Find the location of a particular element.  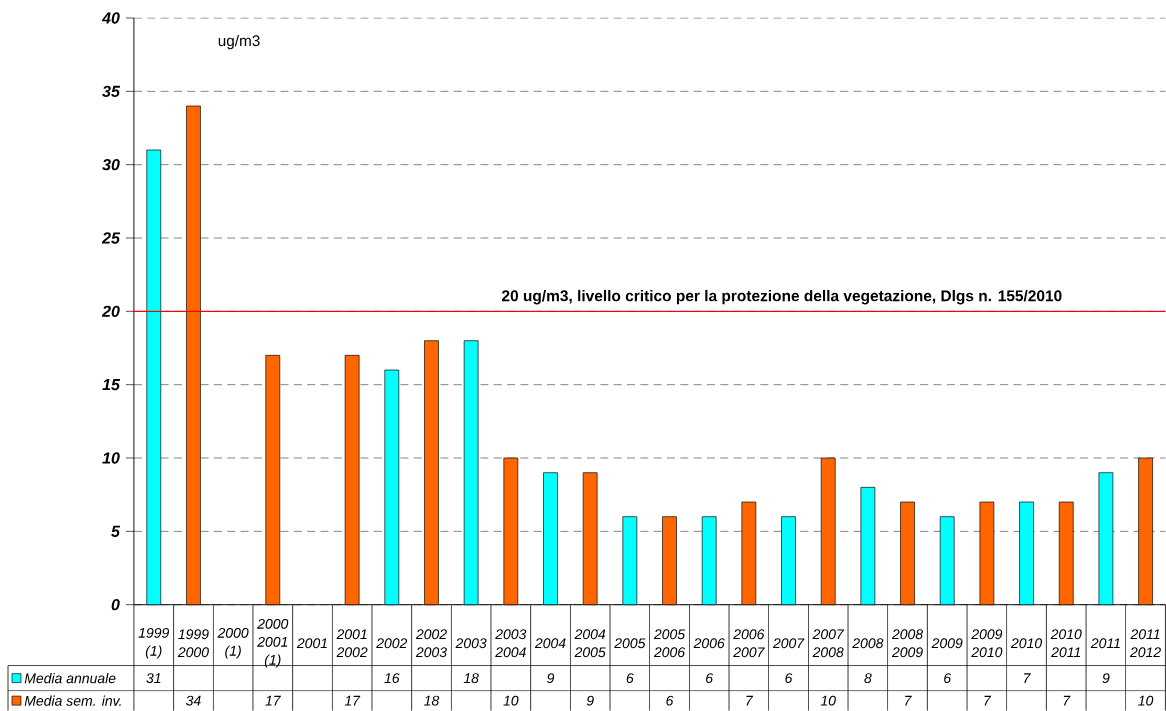

x-tick-label: 2003 is located at coordinates (471, 643).